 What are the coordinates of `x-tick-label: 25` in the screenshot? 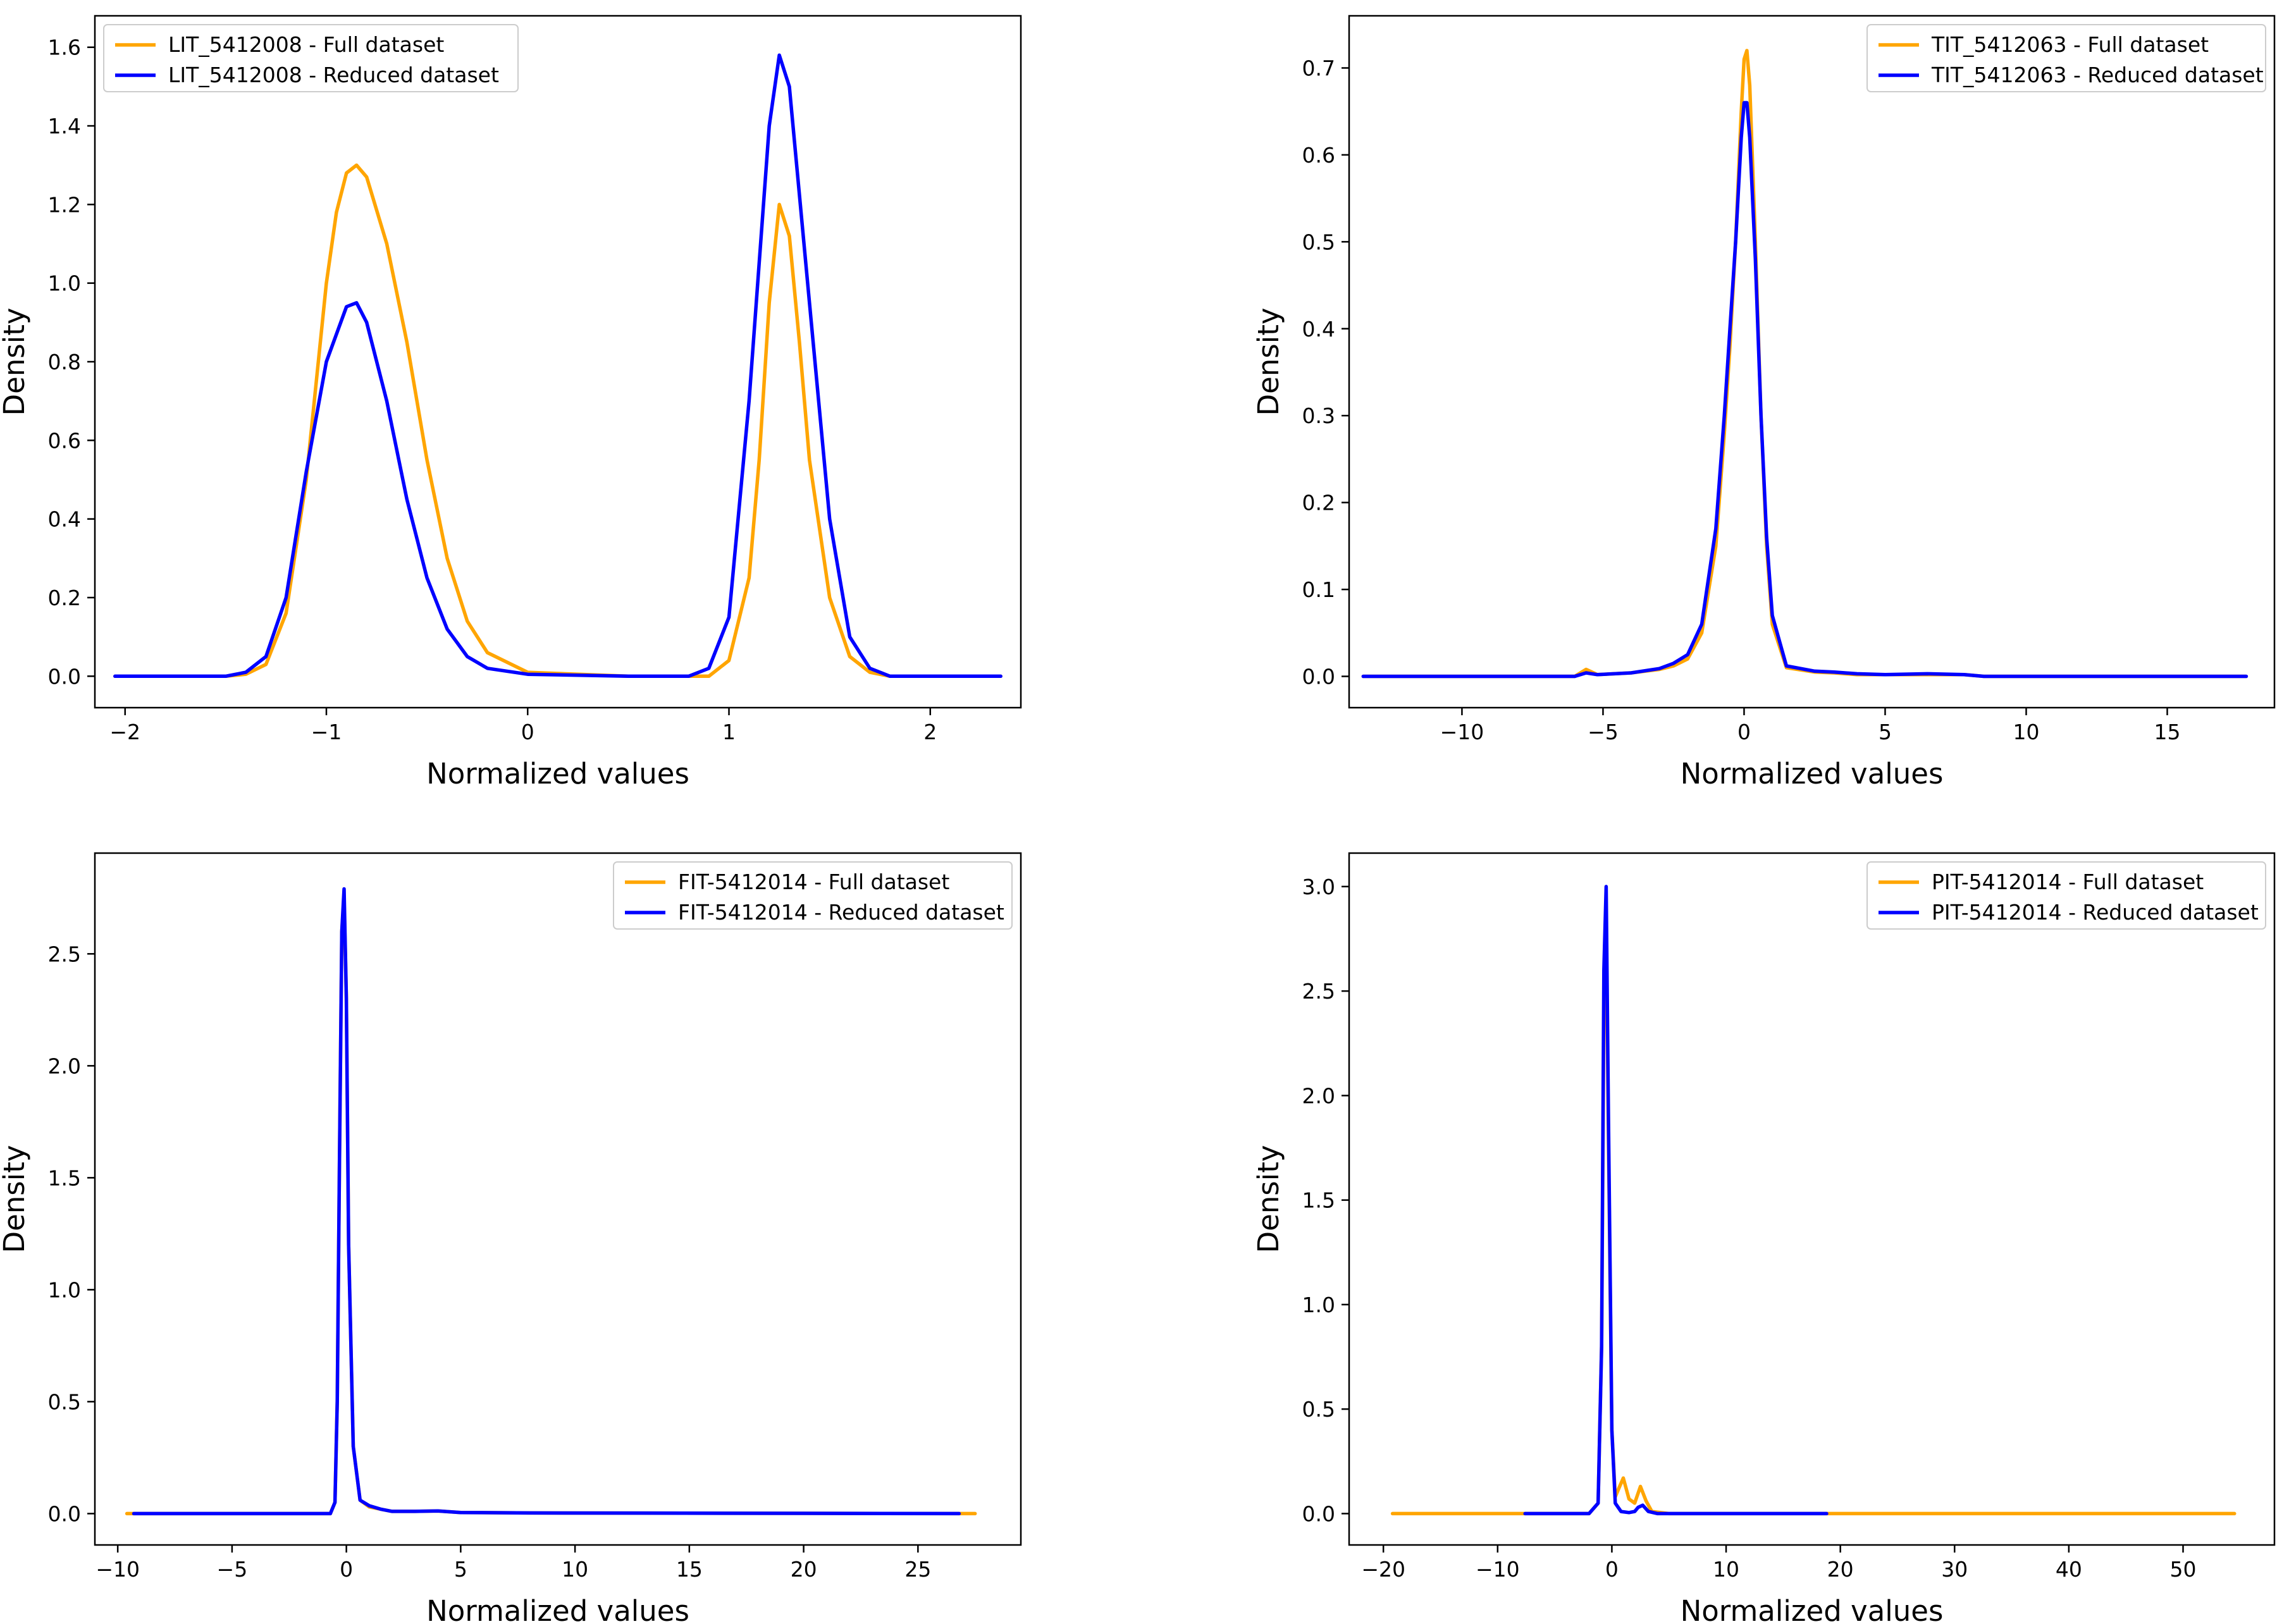 It's located at (918, 1569).